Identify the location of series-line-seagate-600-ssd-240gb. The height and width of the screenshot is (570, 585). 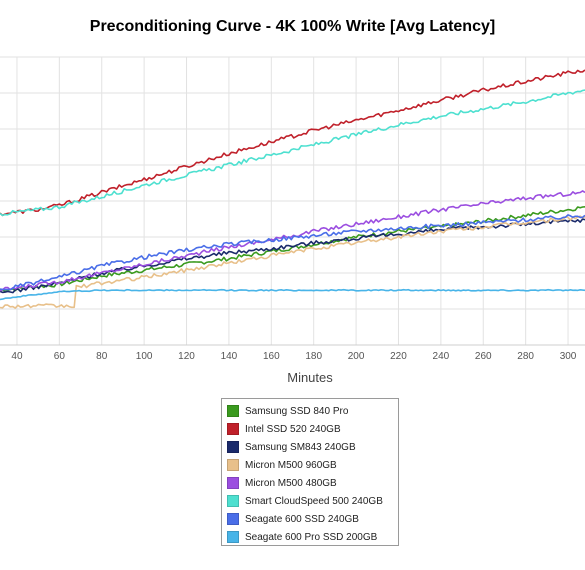
(292, 252).